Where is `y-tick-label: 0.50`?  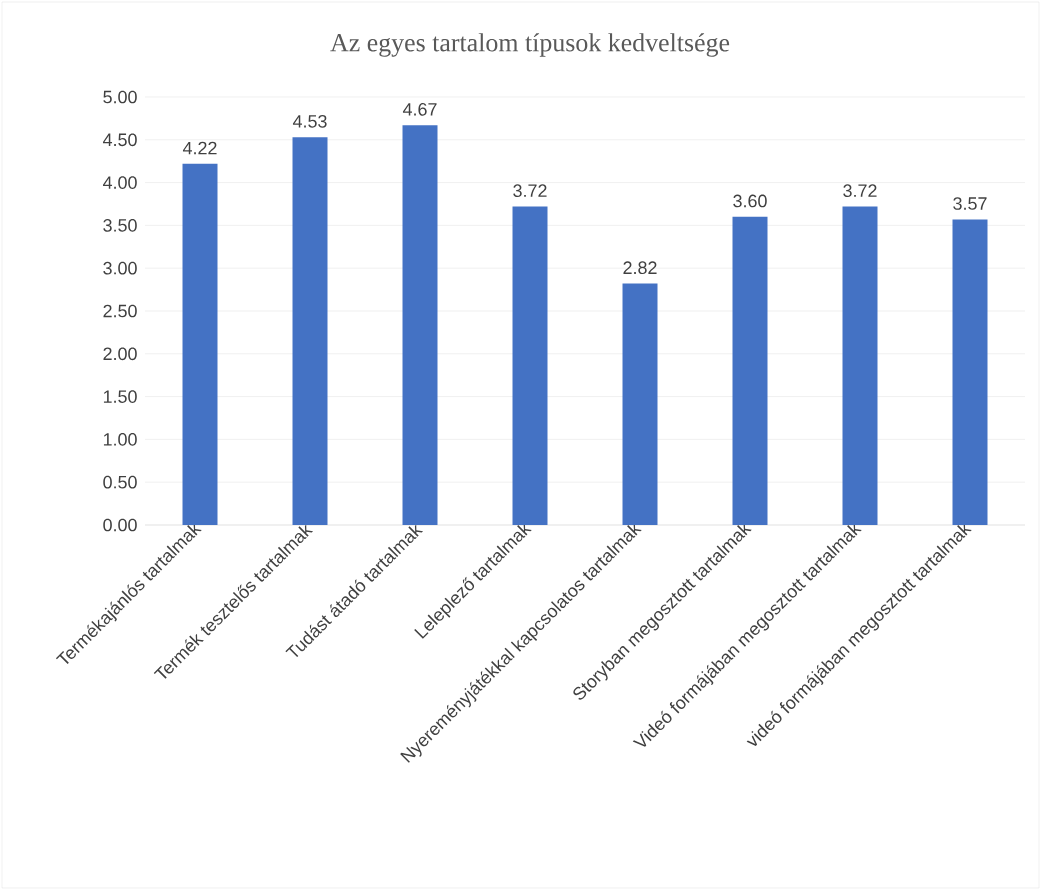
y-tick-label: 0.50 is located at coordinates (120, 482).